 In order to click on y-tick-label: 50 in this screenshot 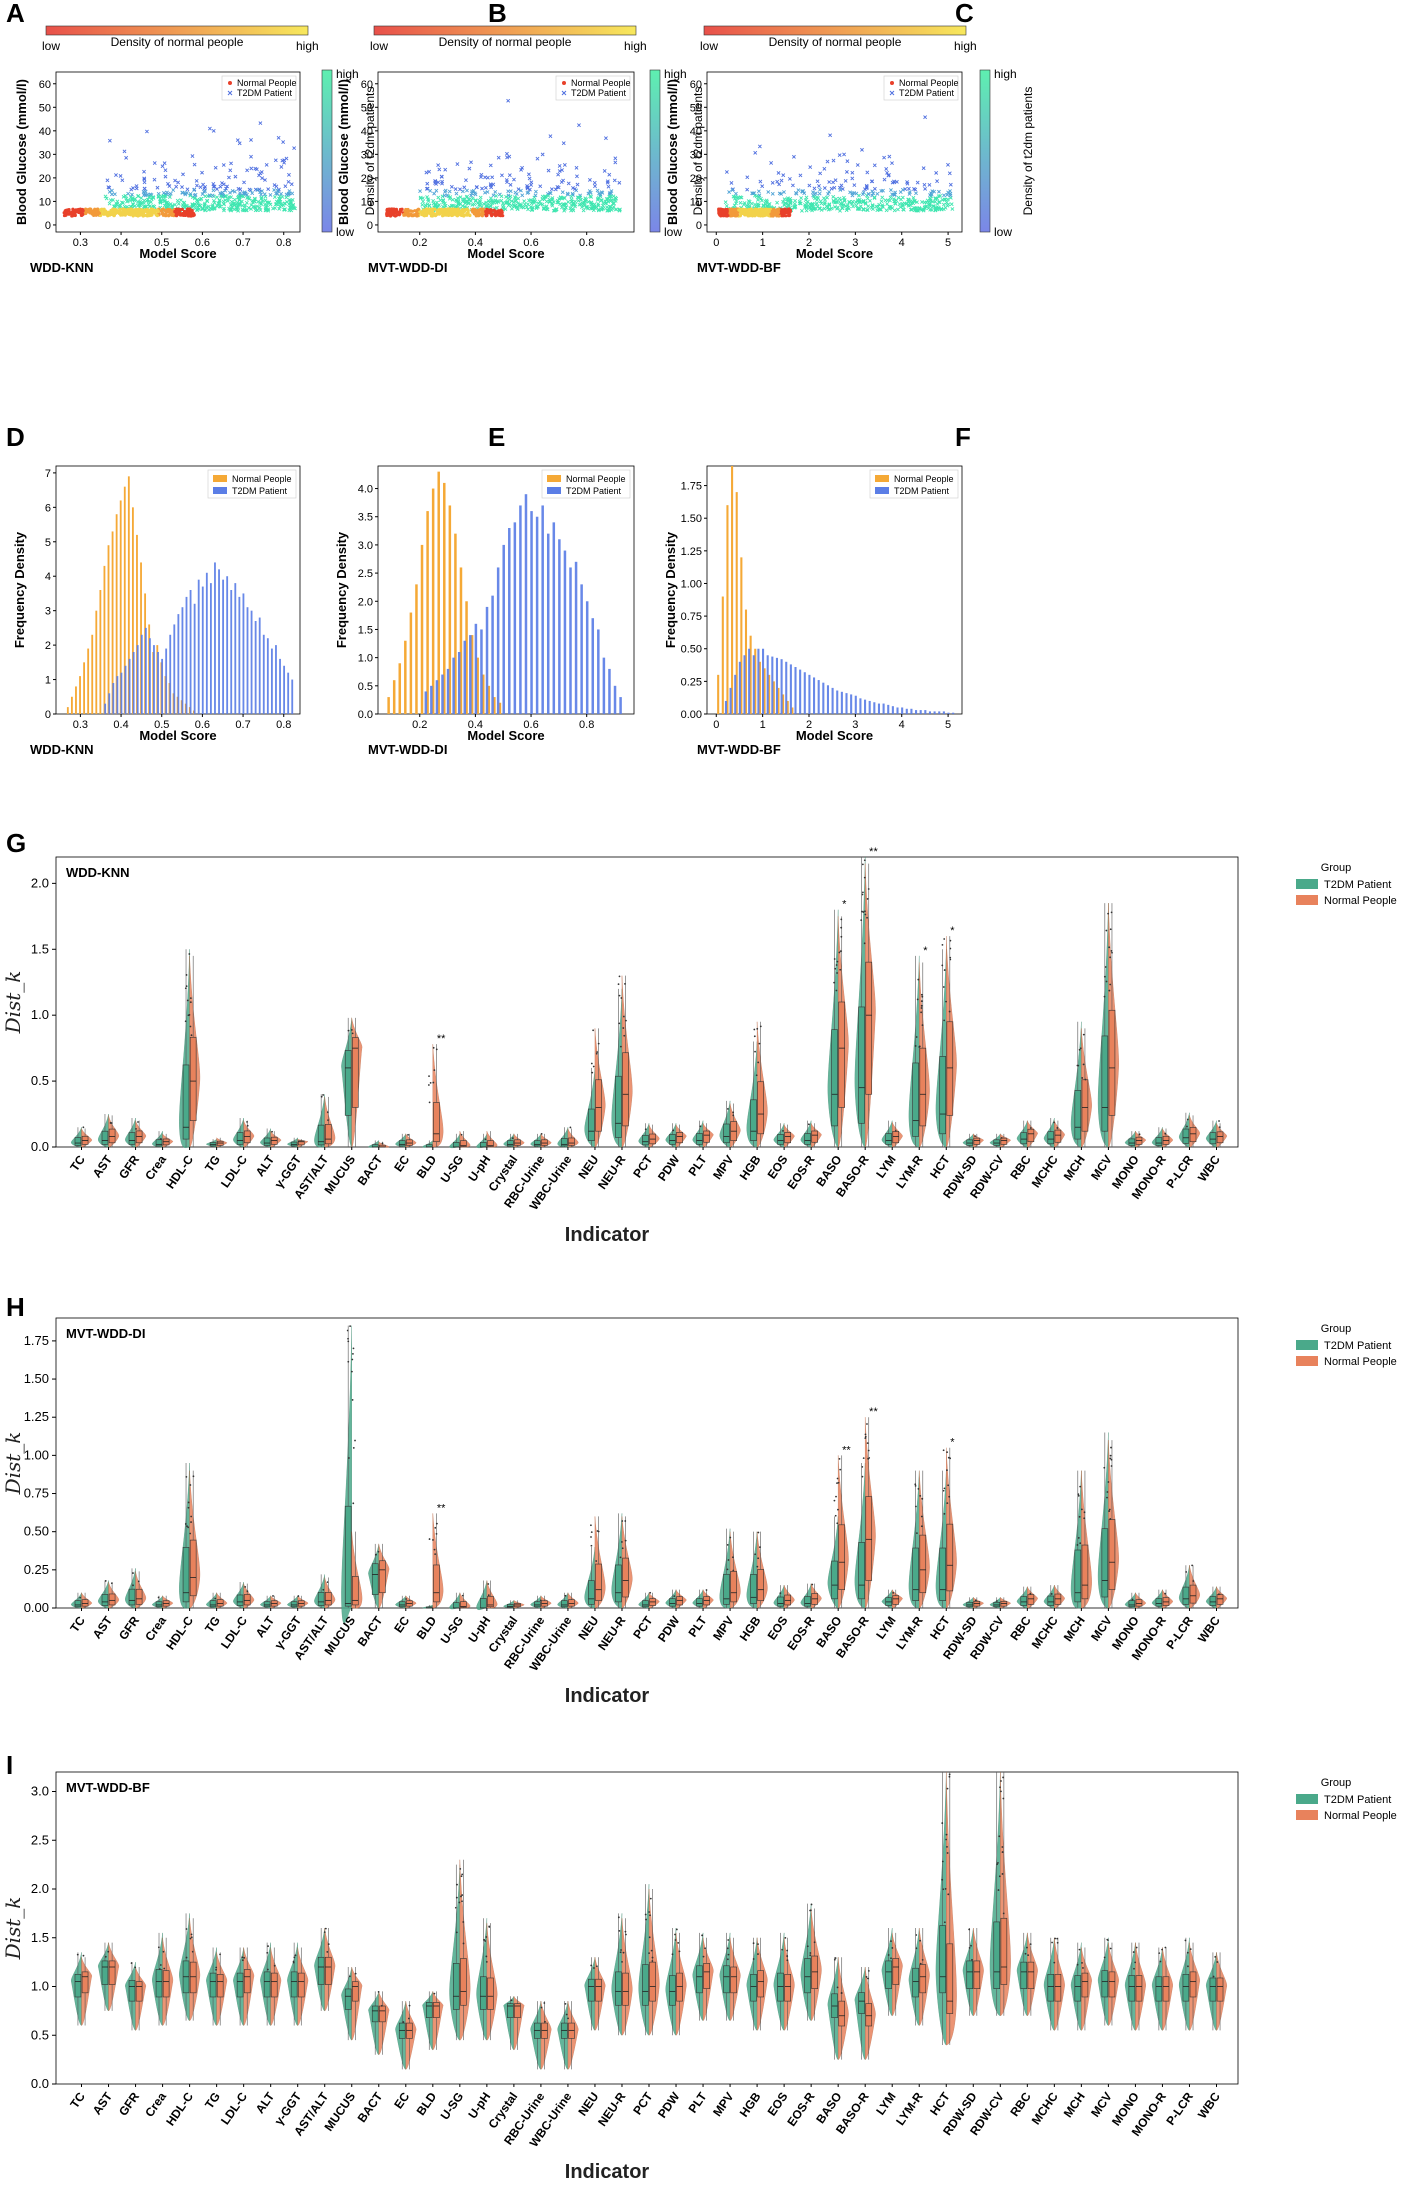, I will do `click(45, 108)`.